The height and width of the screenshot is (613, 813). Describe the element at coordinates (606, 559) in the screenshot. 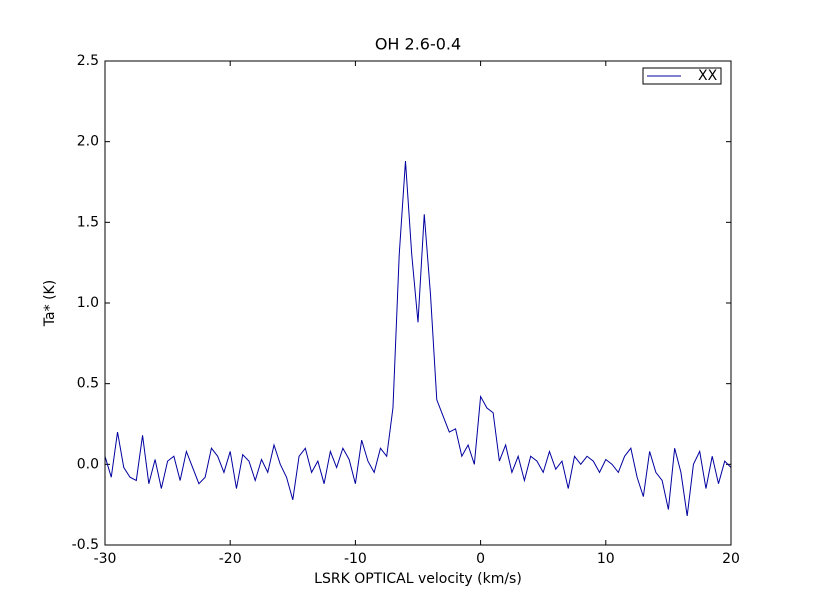

I see `x-tick-label: 10` at that location.